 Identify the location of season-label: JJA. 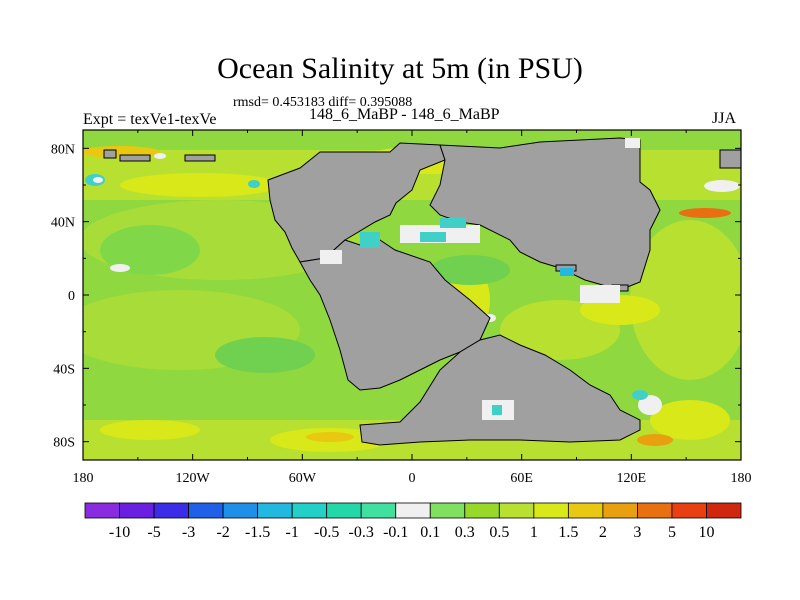
(724, 118).